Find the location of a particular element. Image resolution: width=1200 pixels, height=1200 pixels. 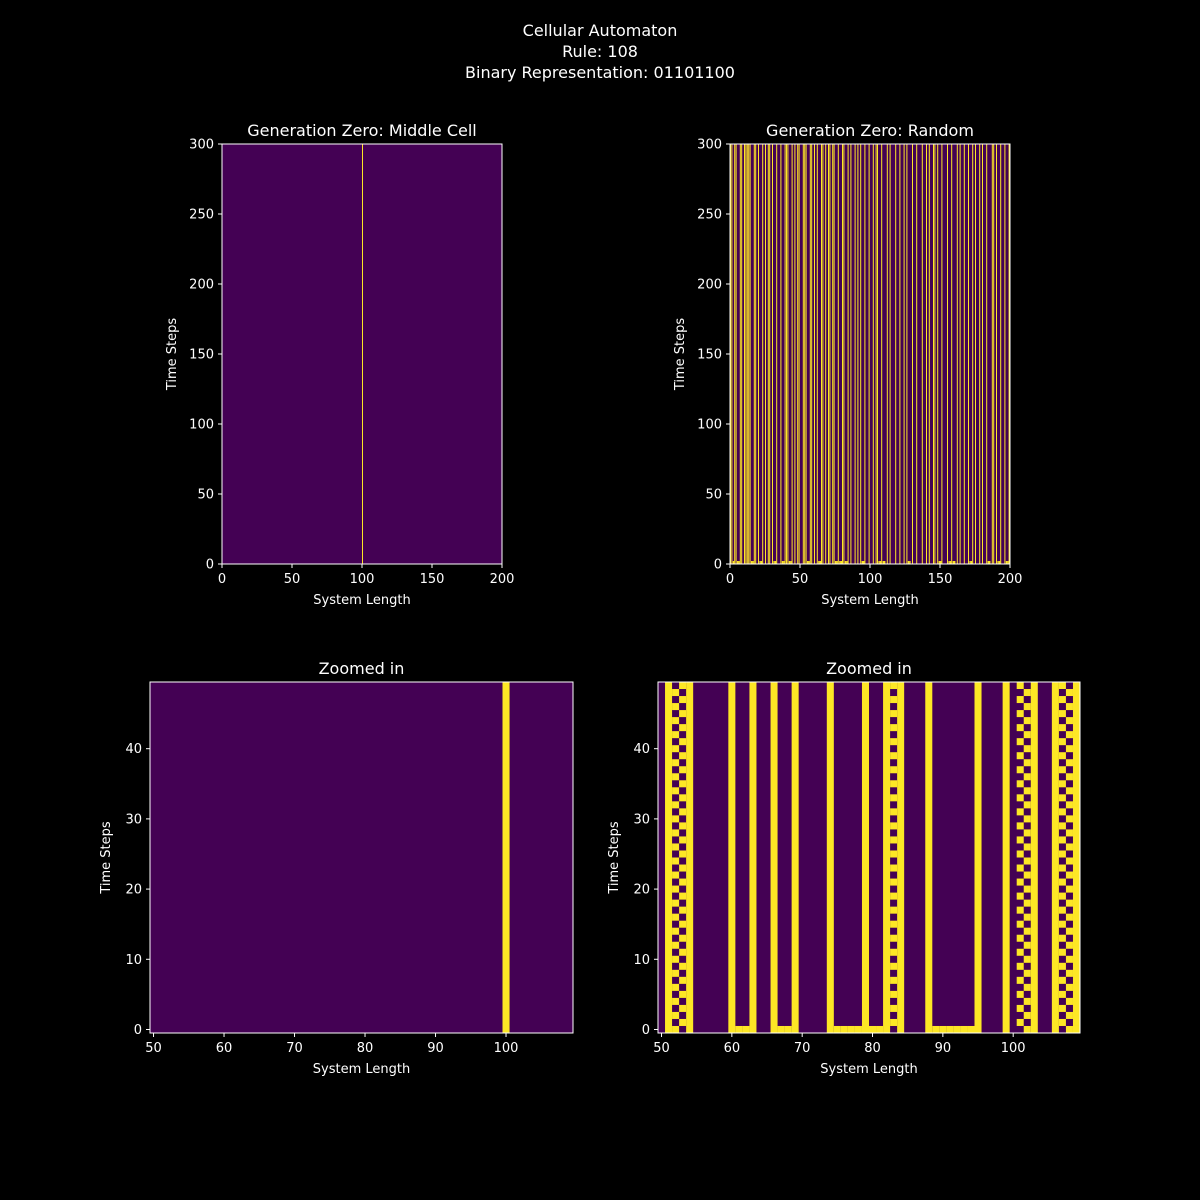

y-tick-label: 50 is located at coordinates (205, 495).